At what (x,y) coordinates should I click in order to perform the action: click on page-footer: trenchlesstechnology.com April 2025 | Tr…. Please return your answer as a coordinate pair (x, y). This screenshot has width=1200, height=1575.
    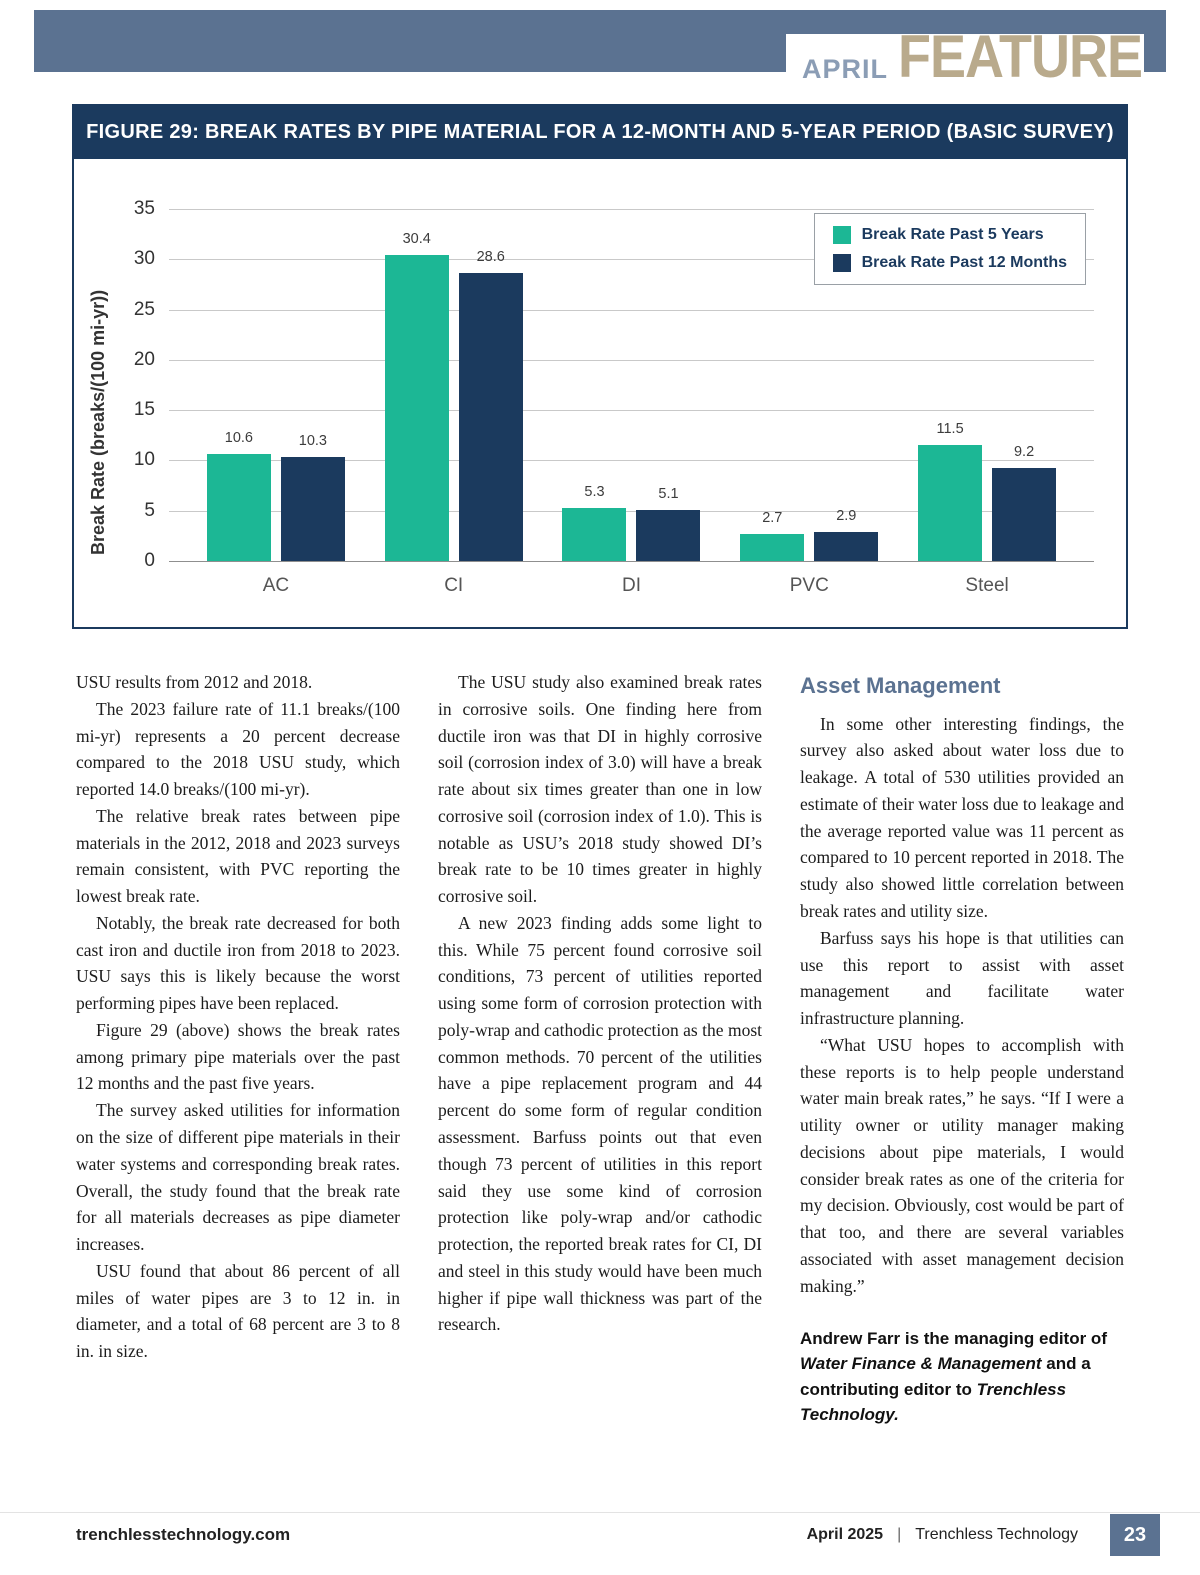
    Looking at the image, I should click on (600, 1534).